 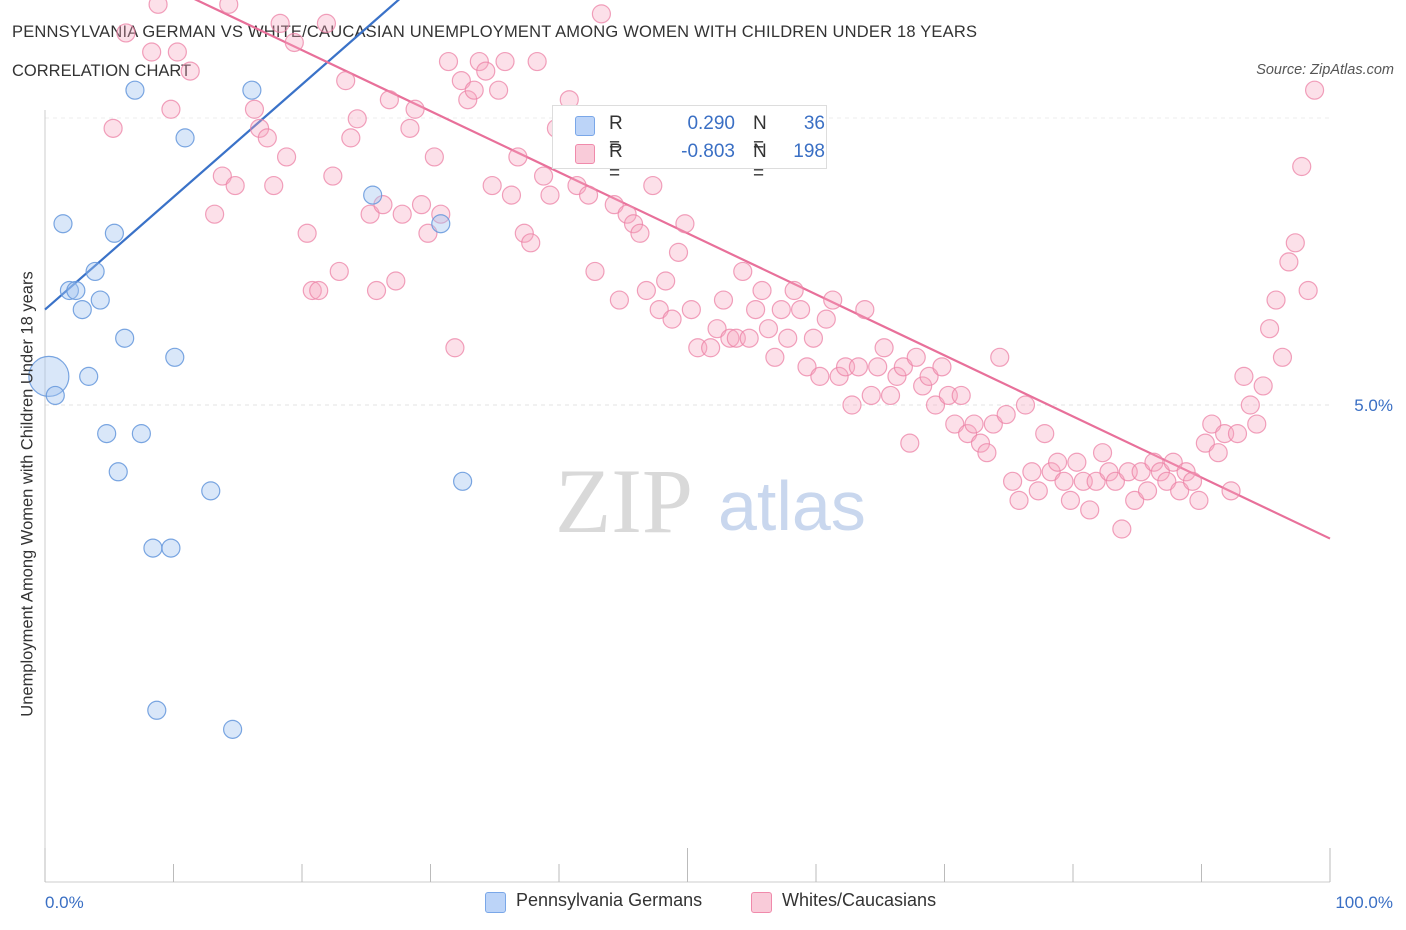 I want to click on correlation-legend: R = 0.290 N = 36 R = -0.803 N = 198, so click(x=689, y=144).